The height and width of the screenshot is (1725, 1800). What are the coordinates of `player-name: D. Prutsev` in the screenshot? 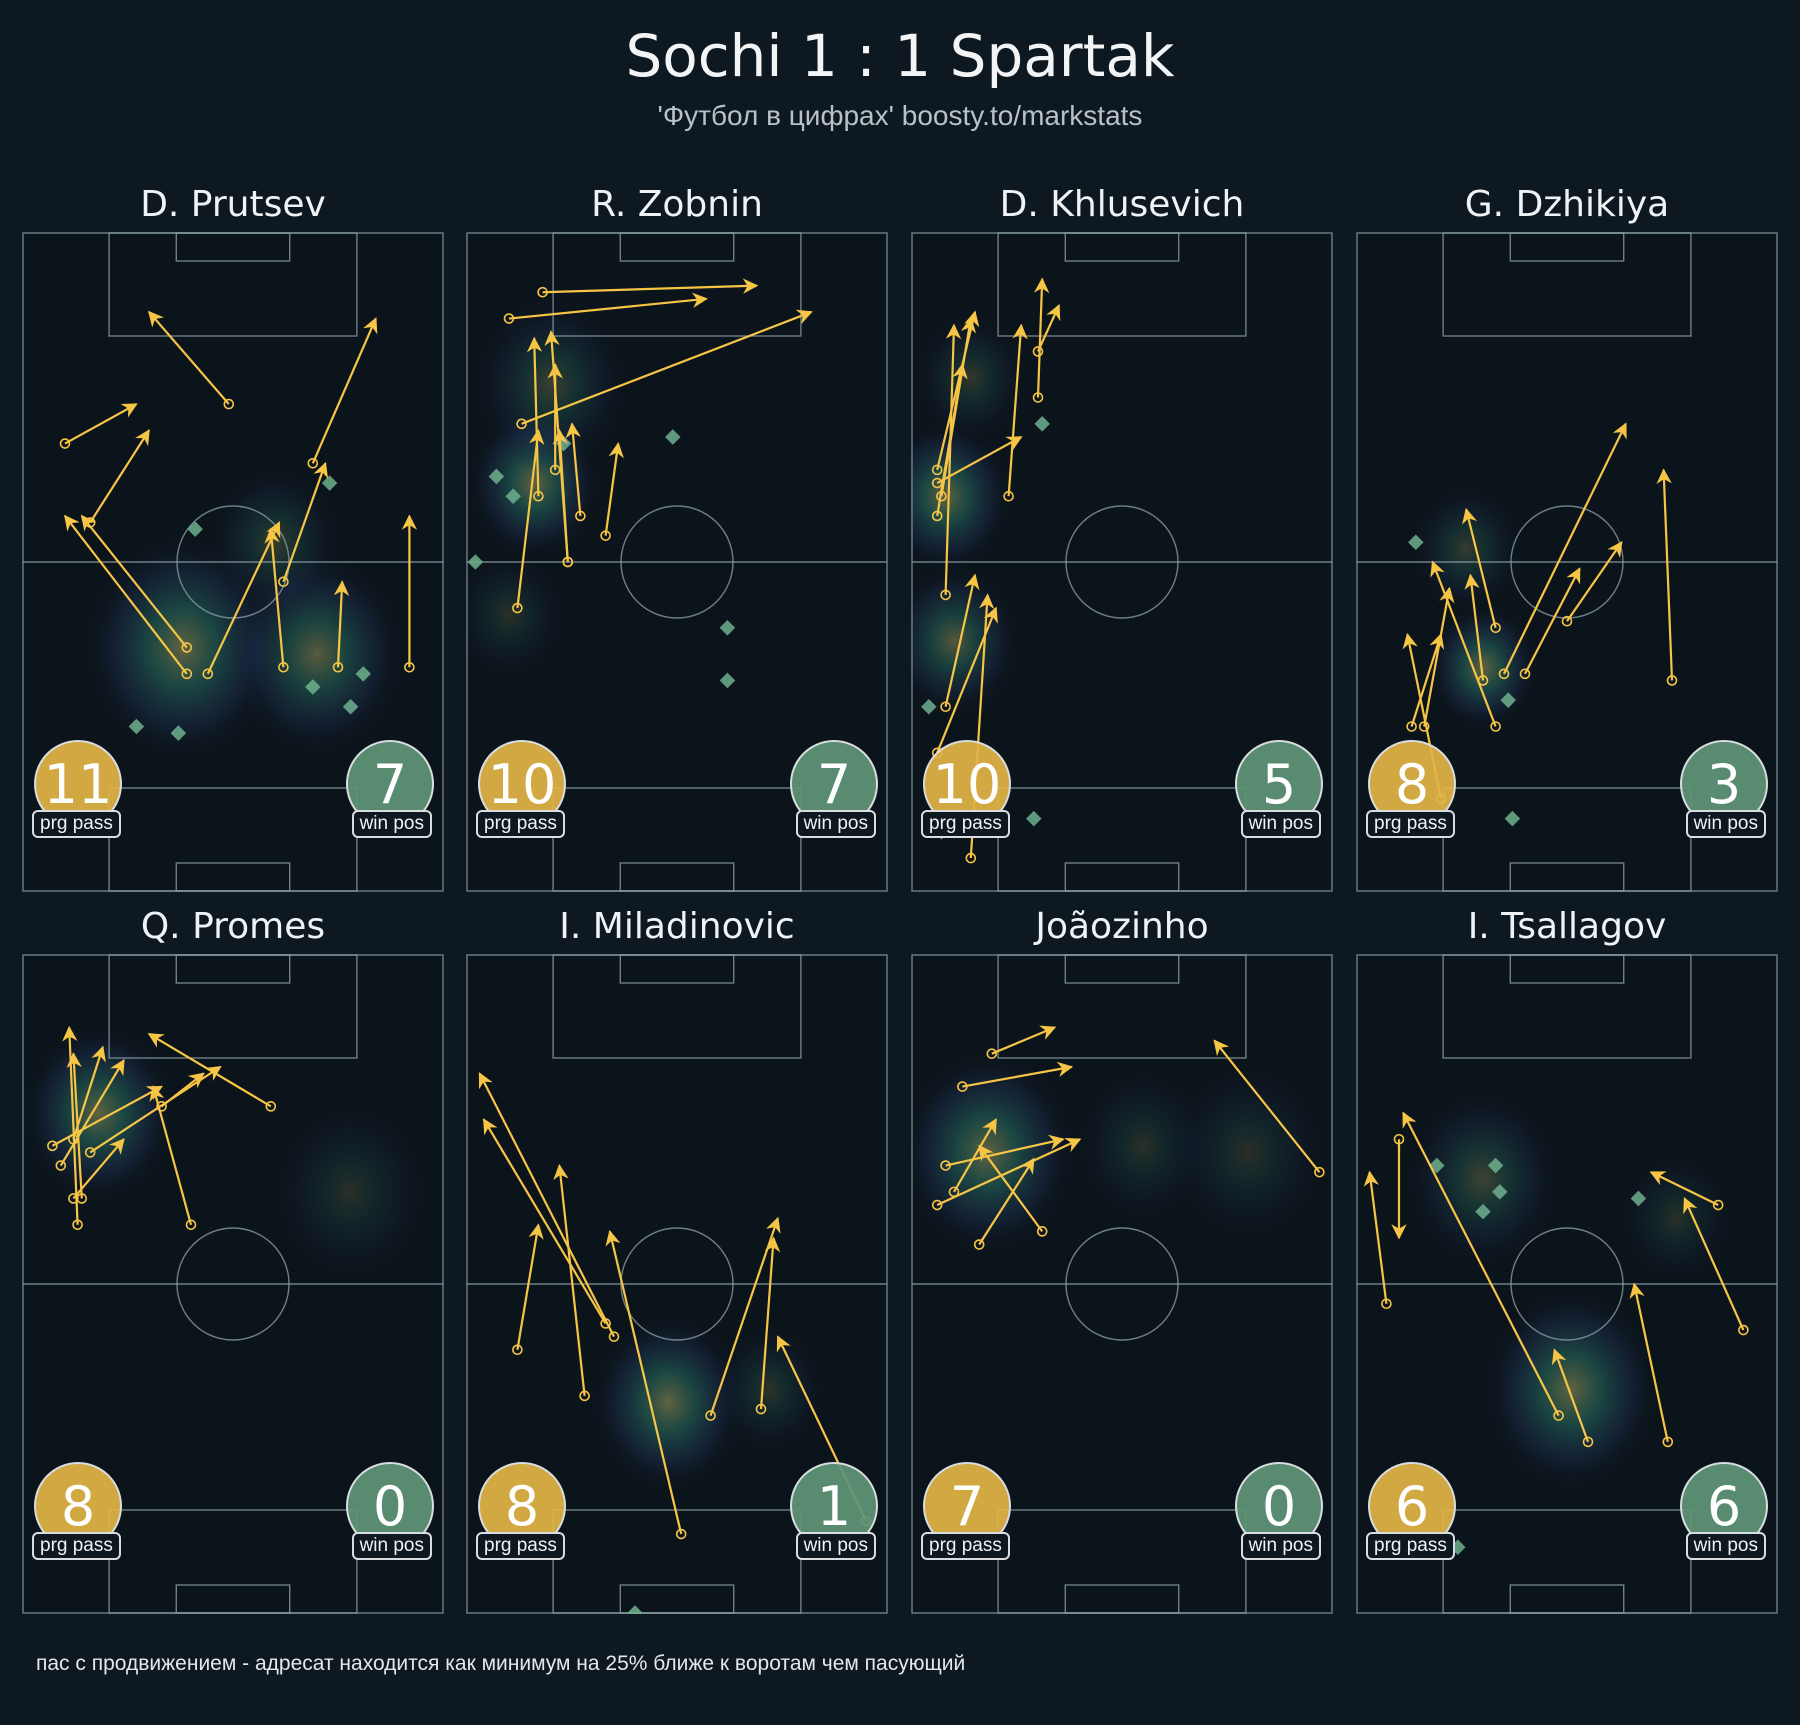 It's located at (233, 204).